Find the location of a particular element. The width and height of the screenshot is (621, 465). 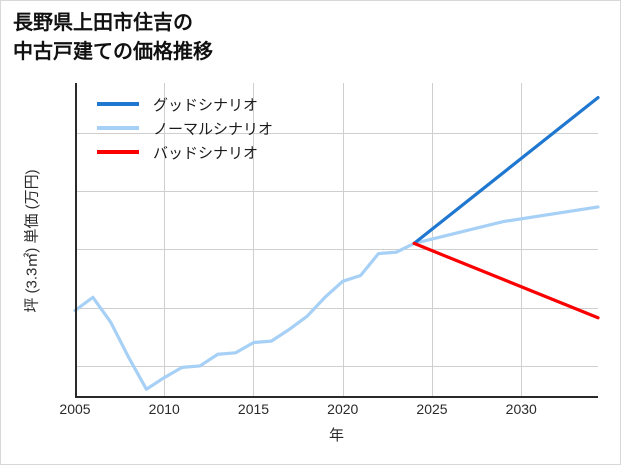

x-tick-label: 2010 is located at coordinates (164, 409).